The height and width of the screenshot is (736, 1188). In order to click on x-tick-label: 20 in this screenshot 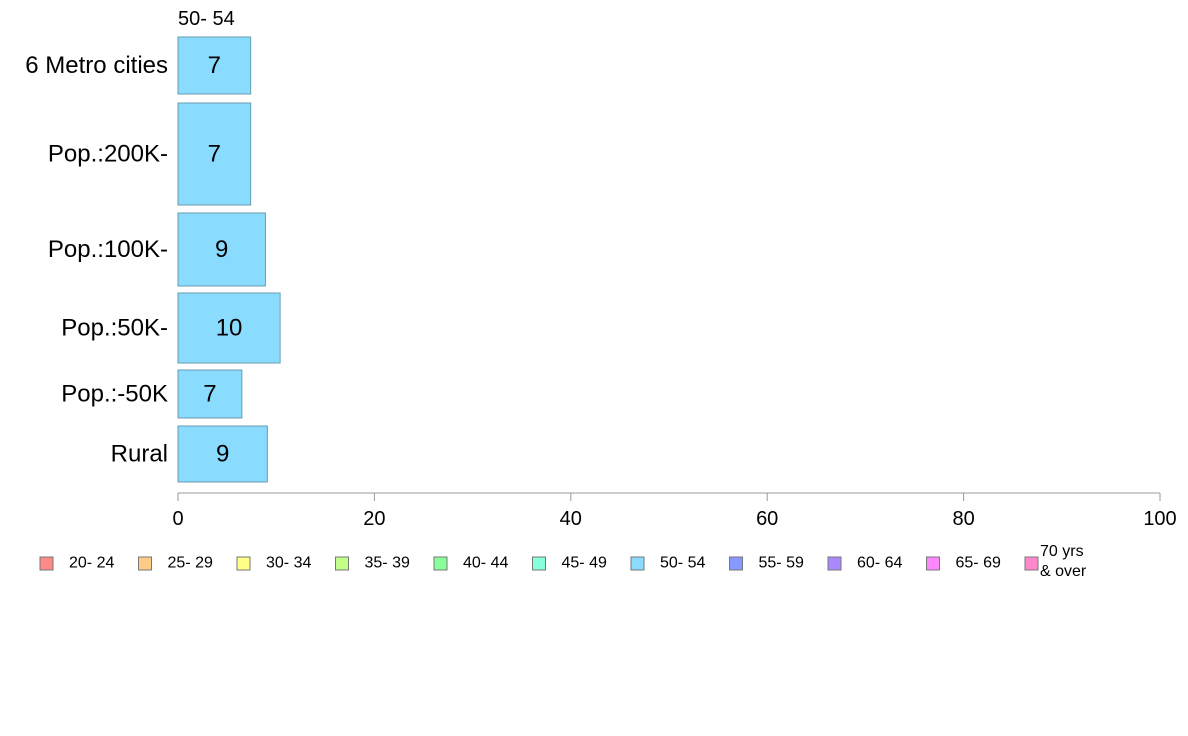, I will do `click(374, 519)`.